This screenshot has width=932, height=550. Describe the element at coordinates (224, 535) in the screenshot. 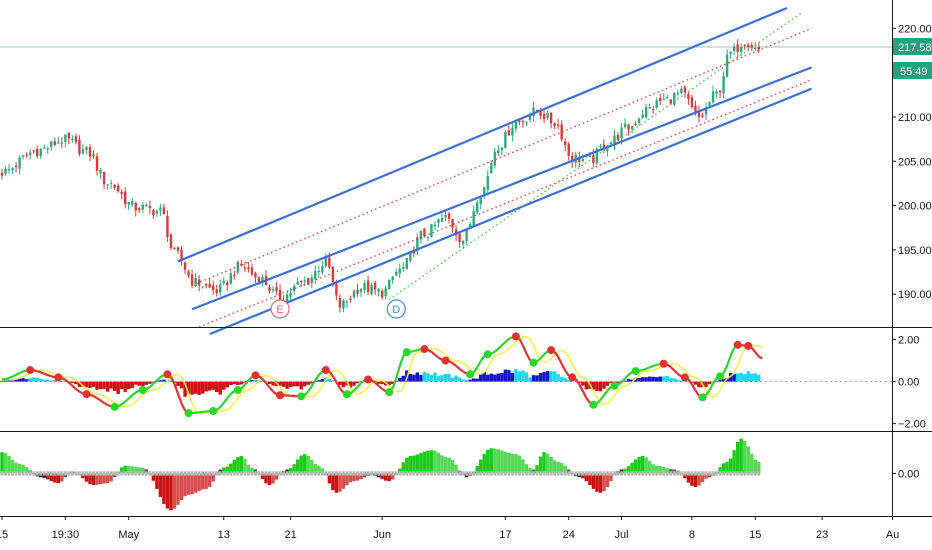

I see `time-tick-label: 13` at that location.